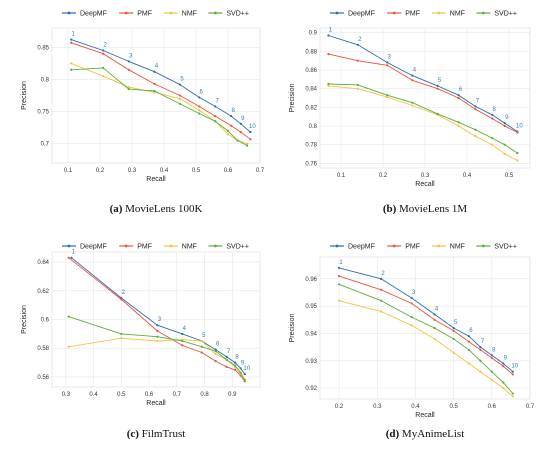 The width and height of the screenshot is (550, 454). What do you see at coordinates (440, 81) in the screenshot?
I see `point-label: 5` at bounding box center [440, 81].